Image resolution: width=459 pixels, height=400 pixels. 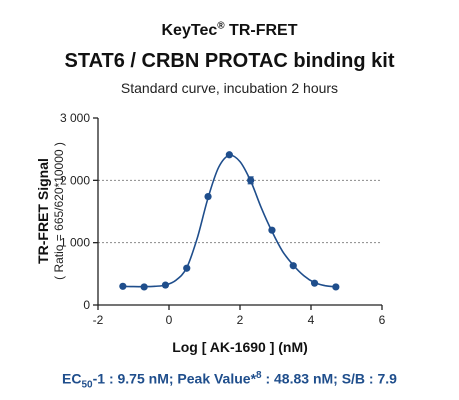 What do you see at coordinates (329, 378) in the screenshot?
I see `peak-sb-text: : 48.83 nM; S/B : 7.9` at bounding box center [329, 378].